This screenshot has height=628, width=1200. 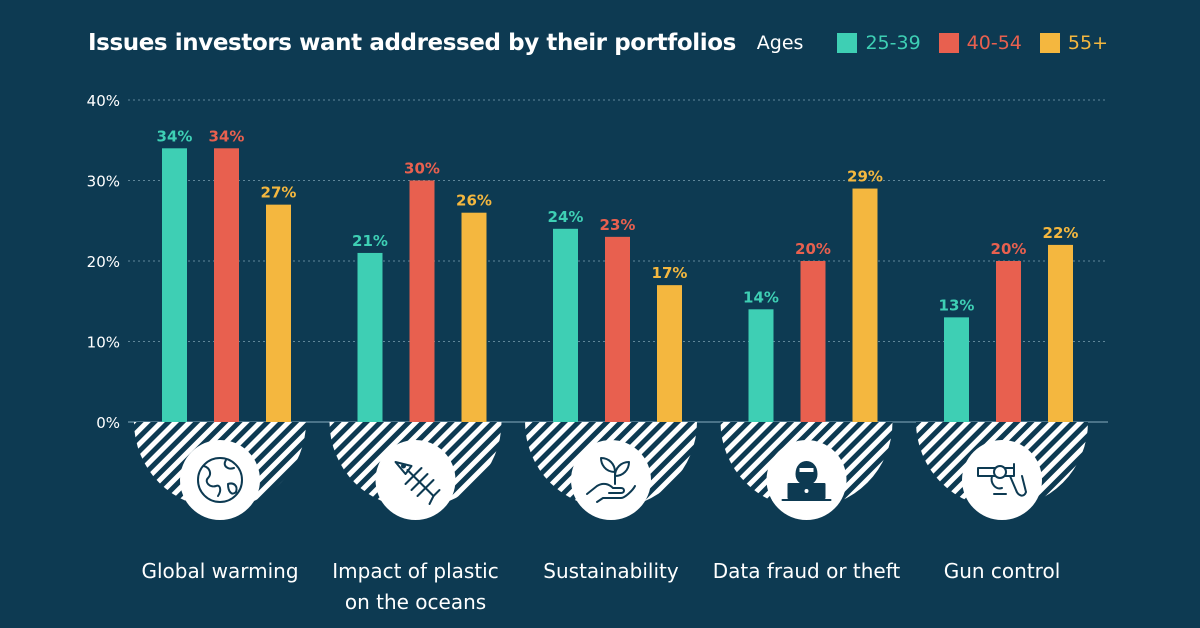 I want to click on chart-legend: Ages 25-39 40-54 55+, so click(x=932, y=43).